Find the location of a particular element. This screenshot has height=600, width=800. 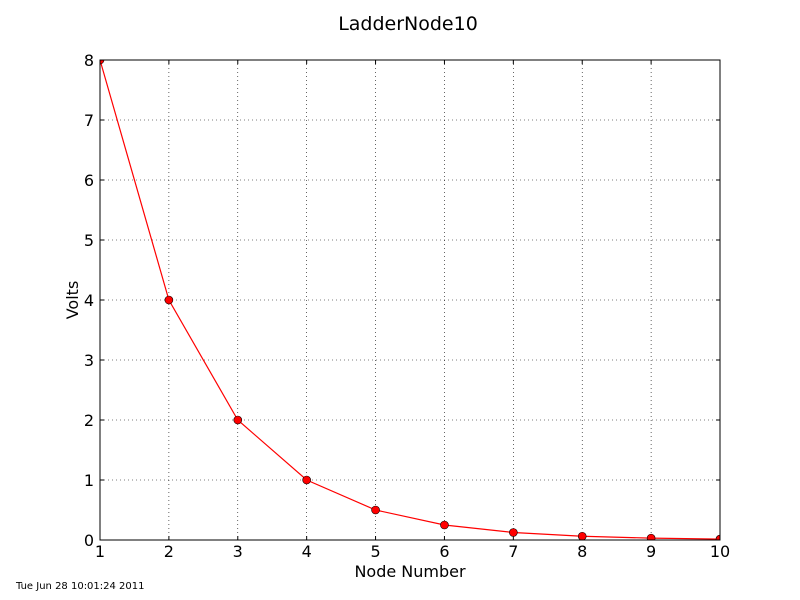

chart-title: LadderNode10 is located at coordinates (408, 24).